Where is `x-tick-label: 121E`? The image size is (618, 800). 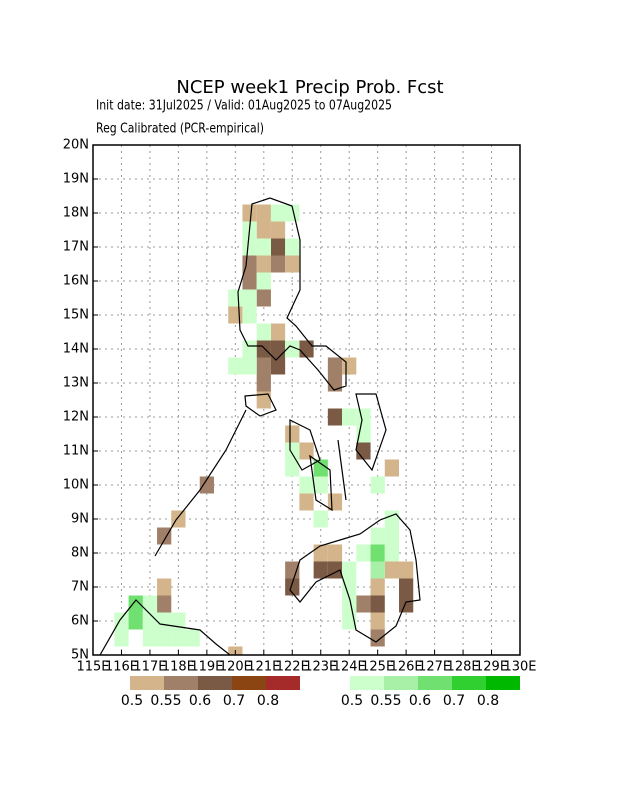 x-tick-label: 121E is located at coordinates (263, 667).